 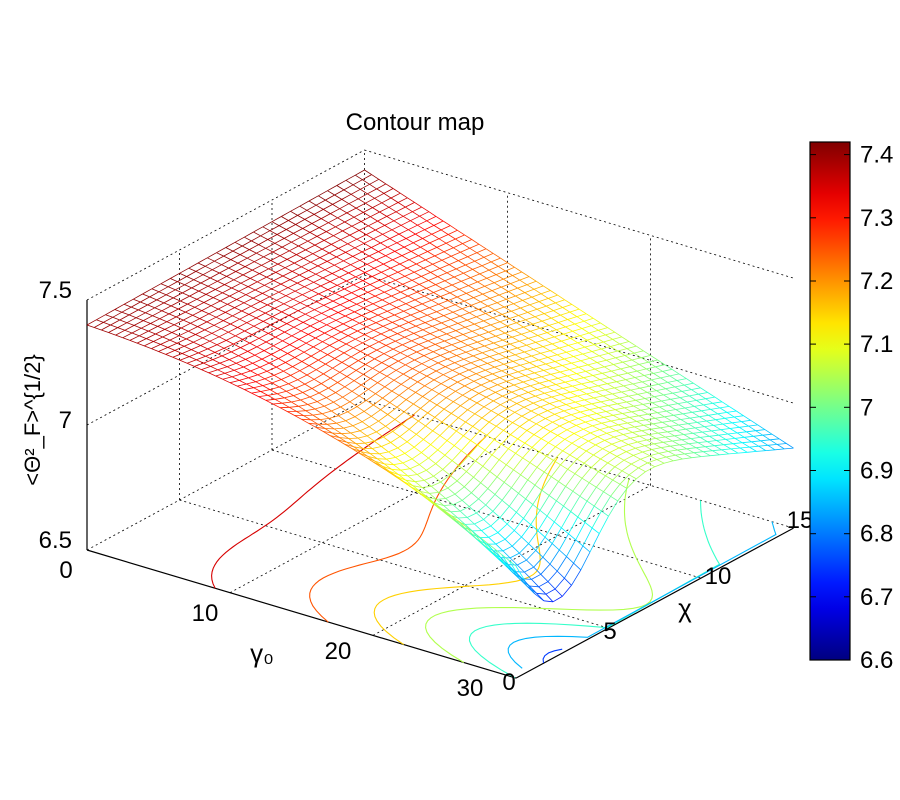 What do you see at coordinates (876, 344) in the screenshot?
I see `colorbar-tick-label: 7.1` at bounding box center [876, 344].